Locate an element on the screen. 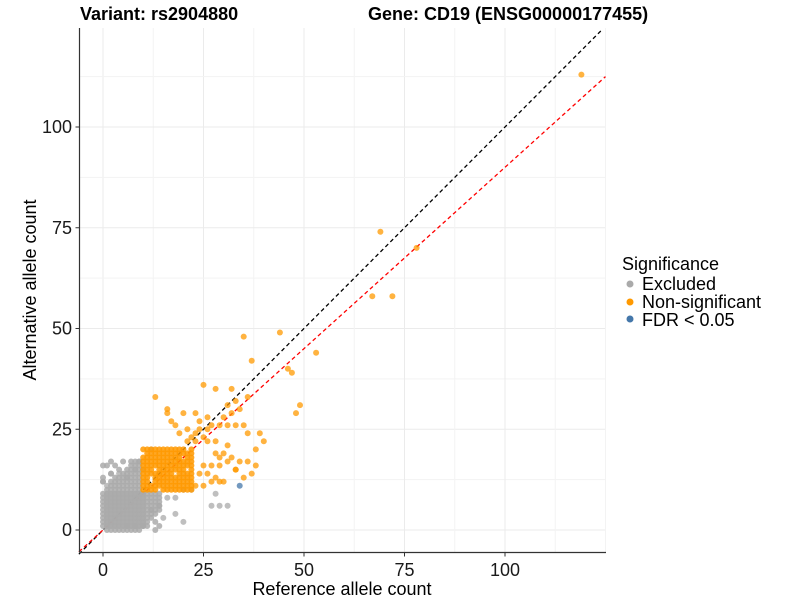  chart-title-gene: Gene: CD19 (ENSG00000177455) is located at coordinates (508, 14).